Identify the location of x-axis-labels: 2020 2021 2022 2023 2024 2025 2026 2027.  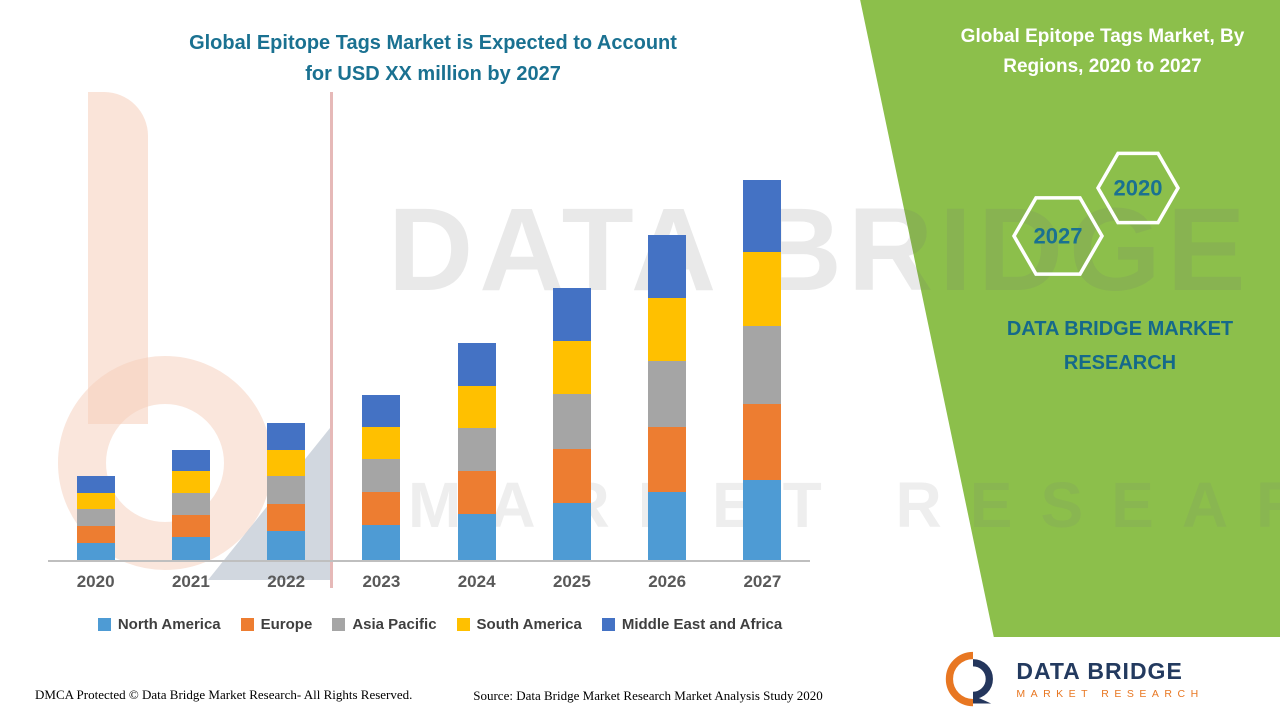
(429, 582).